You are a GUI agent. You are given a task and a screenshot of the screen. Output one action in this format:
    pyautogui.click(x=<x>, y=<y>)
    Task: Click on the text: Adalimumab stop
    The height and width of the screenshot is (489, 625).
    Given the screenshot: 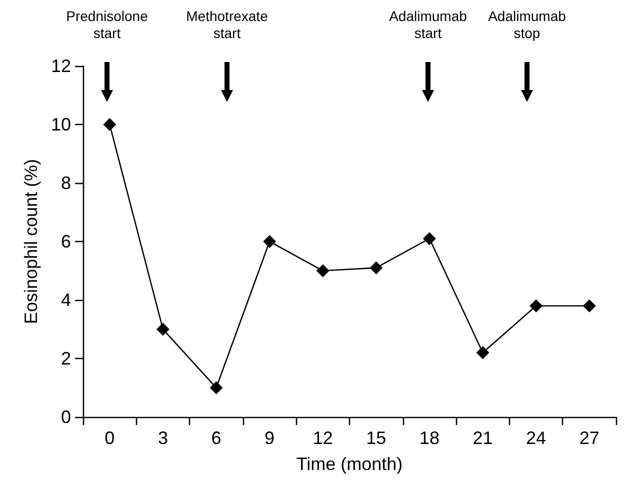 What is the action you would take?
    pyautogui.click(x=527, y=25)
    